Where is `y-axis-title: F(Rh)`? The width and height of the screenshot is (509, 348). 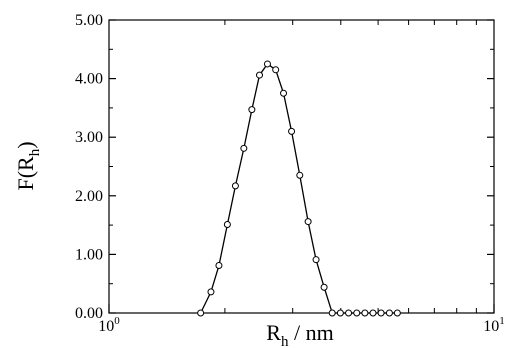 y-axis-title: F(Rh) is located at coordinates (28, 165).